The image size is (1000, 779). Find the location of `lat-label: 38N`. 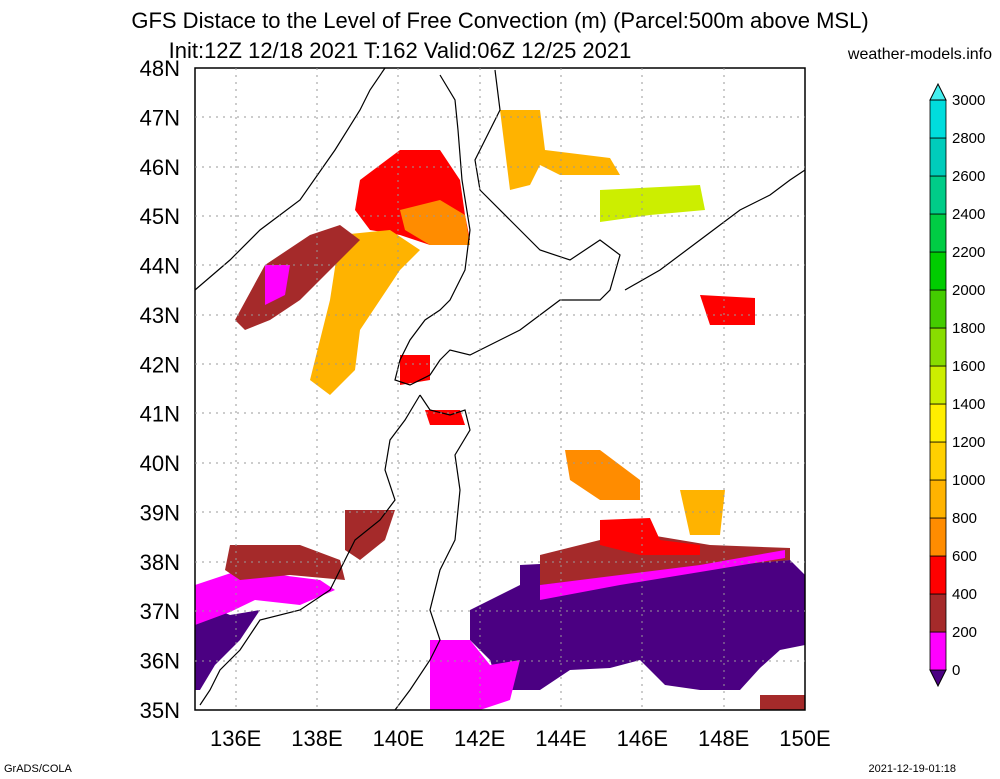

lat-label: 38N is located at coordinates (160, 562).